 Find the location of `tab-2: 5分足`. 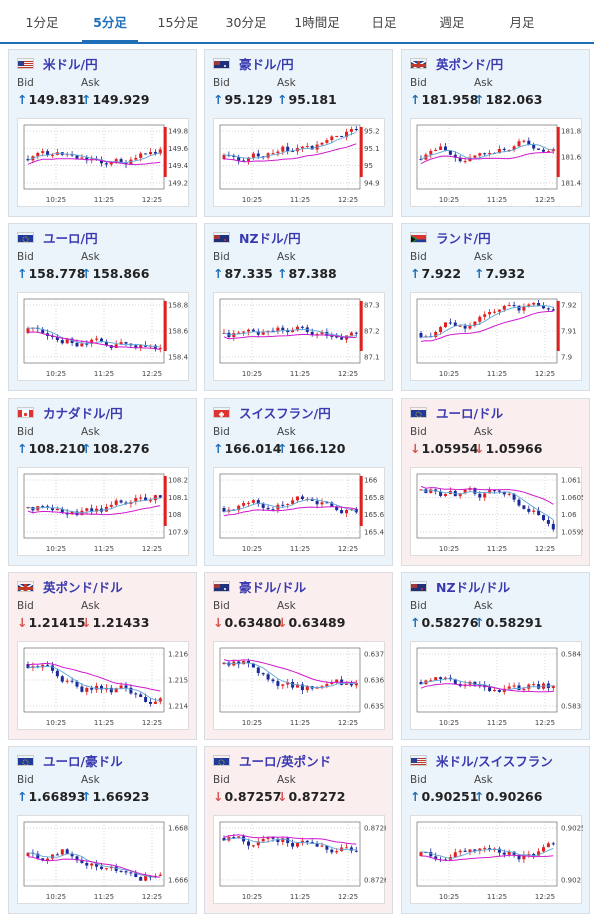

tab-2: 5分足 is located at coordinates (110, 22).